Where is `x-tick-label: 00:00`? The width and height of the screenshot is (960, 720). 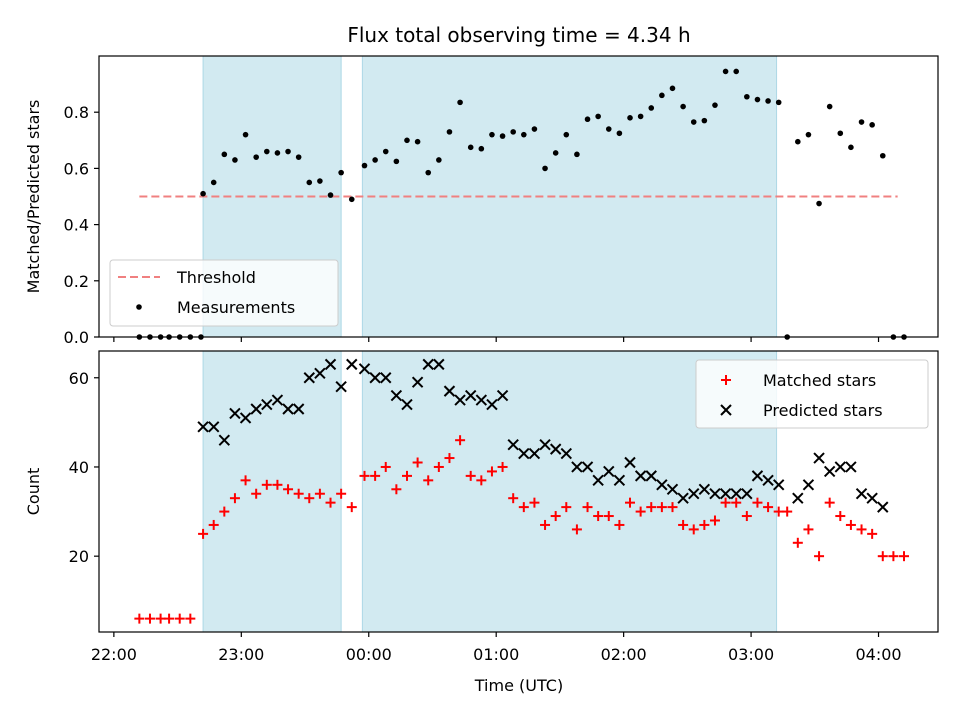 x-tick-label: 00:00 is located at coordinates (369, 654).